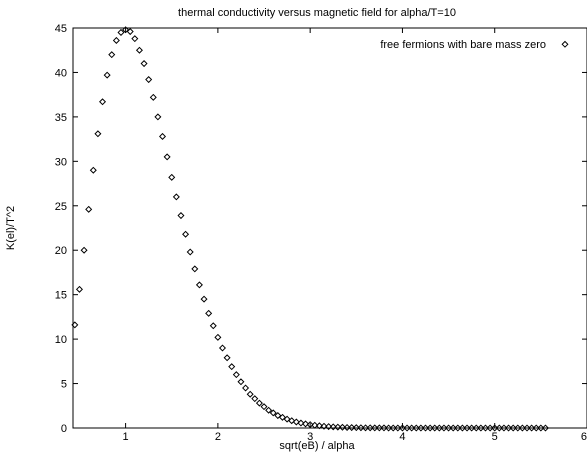 Image resolution: width=587 pixels, height=460 pixels. Describe the element at coordinates (310, 437) in the screenshot. I see `x-tick-label: 3` at that location.